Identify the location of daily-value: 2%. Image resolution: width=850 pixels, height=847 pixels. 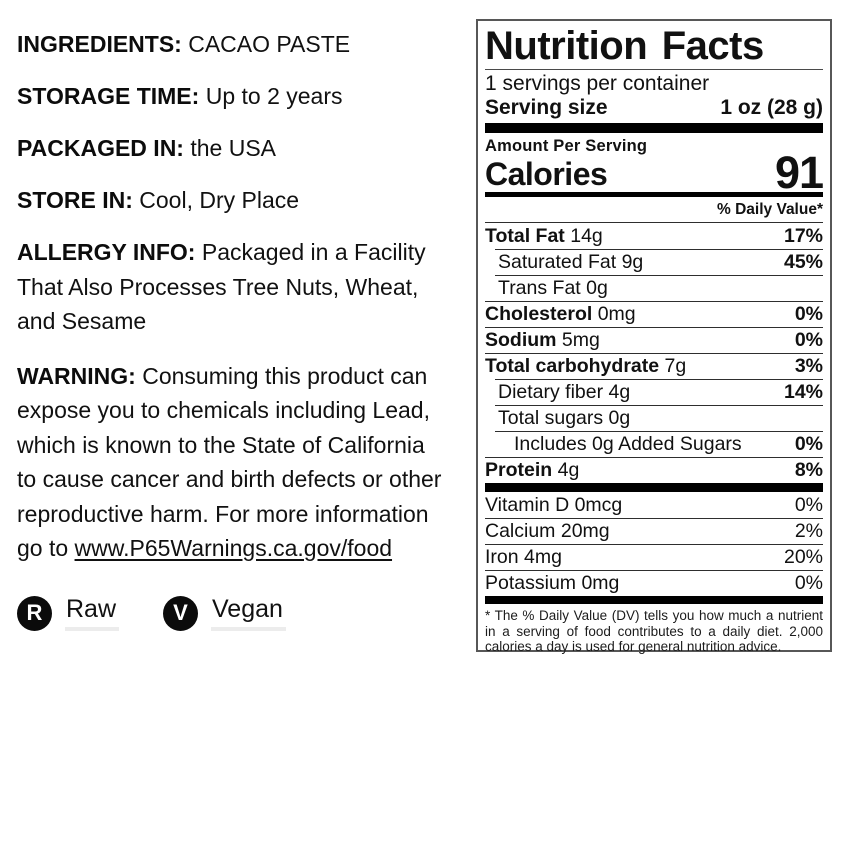
(808, 531).